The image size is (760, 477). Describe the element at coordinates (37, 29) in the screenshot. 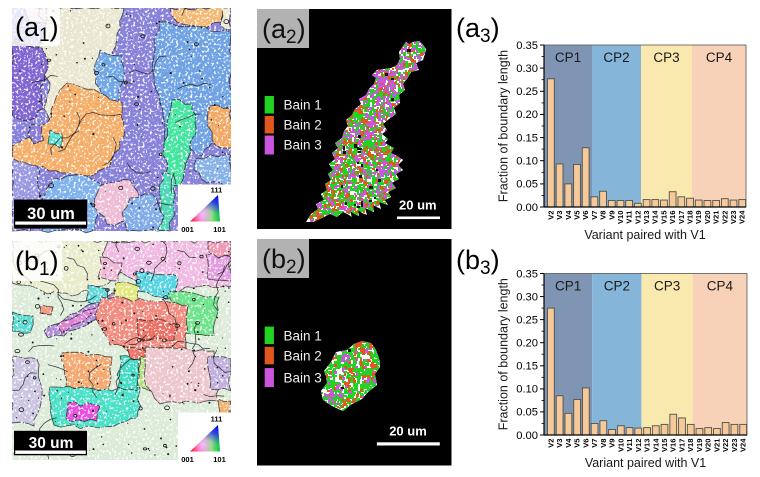

I see `svg-text: (a1)` at that location.